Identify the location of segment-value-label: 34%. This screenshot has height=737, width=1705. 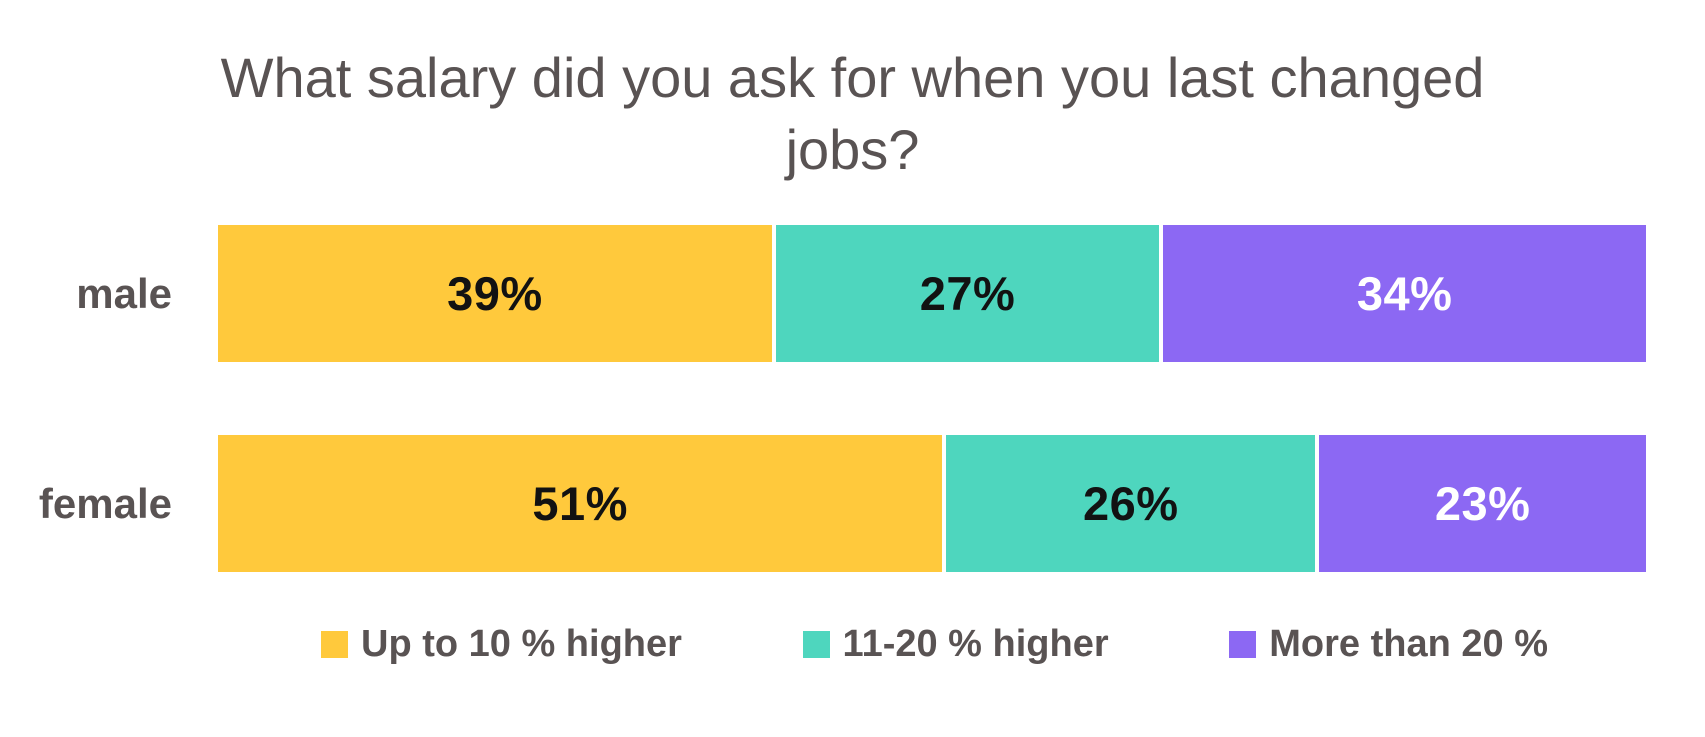
(1404, 293).